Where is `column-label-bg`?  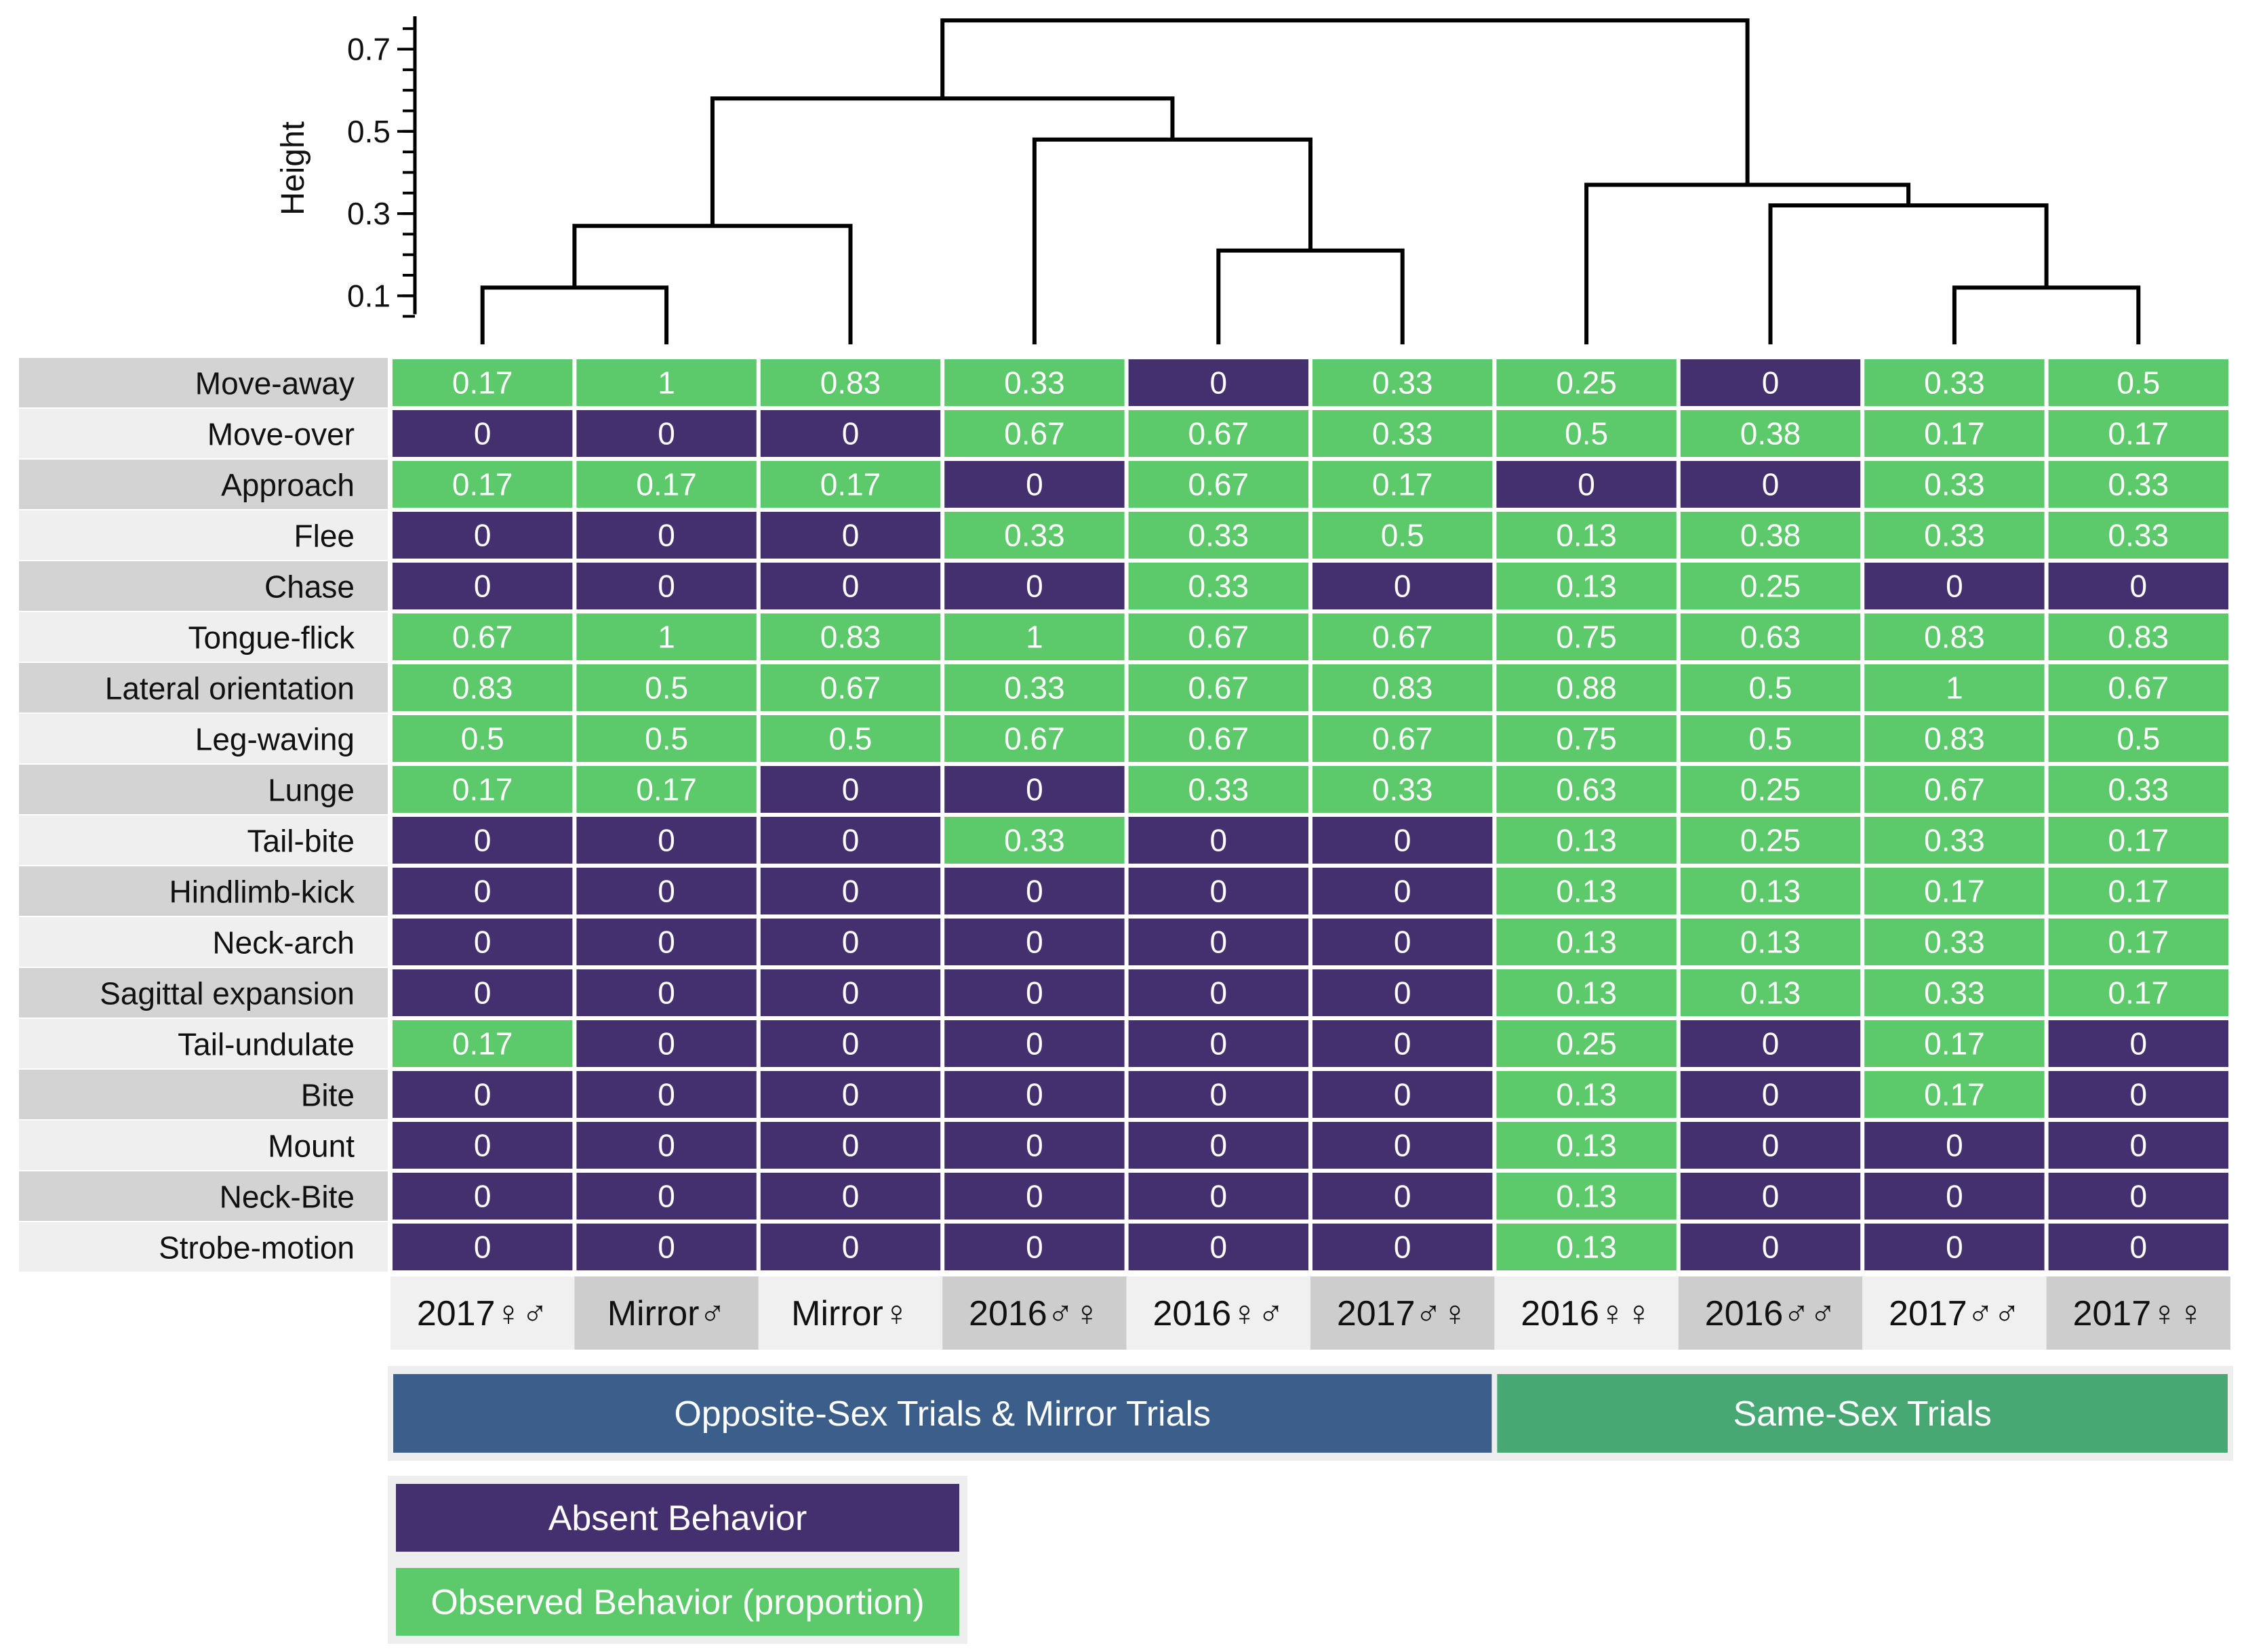 column-label-bg is located at coordinates (1403, 1313).